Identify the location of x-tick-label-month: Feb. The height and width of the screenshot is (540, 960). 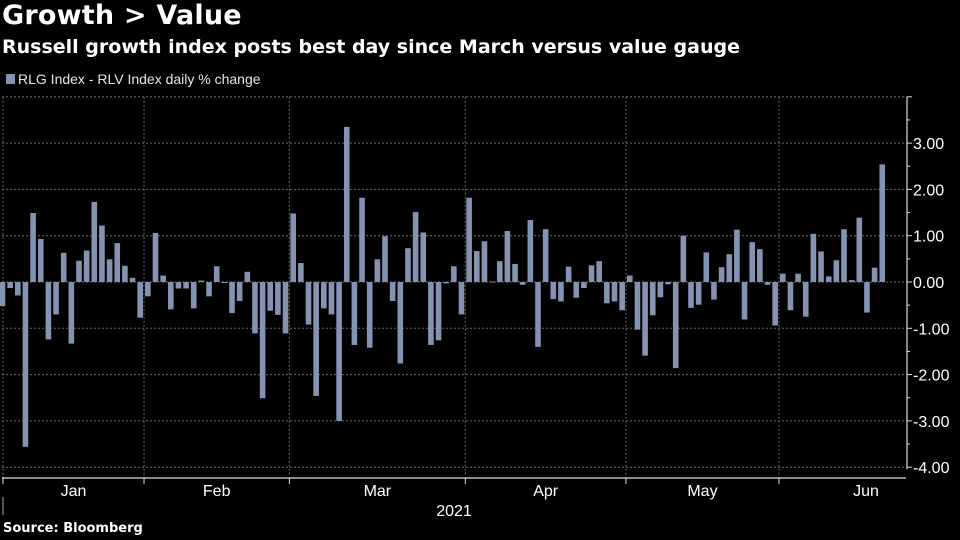
(217, 491).